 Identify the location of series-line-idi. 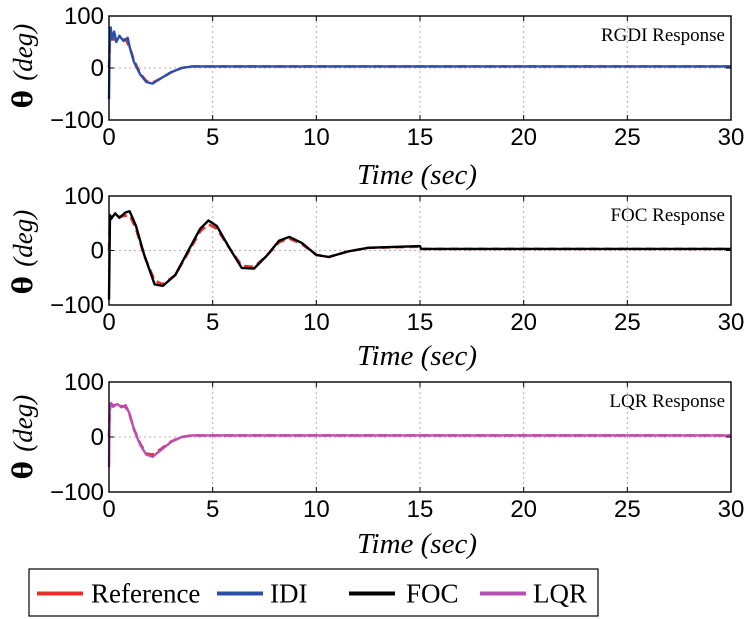
(419, 63).